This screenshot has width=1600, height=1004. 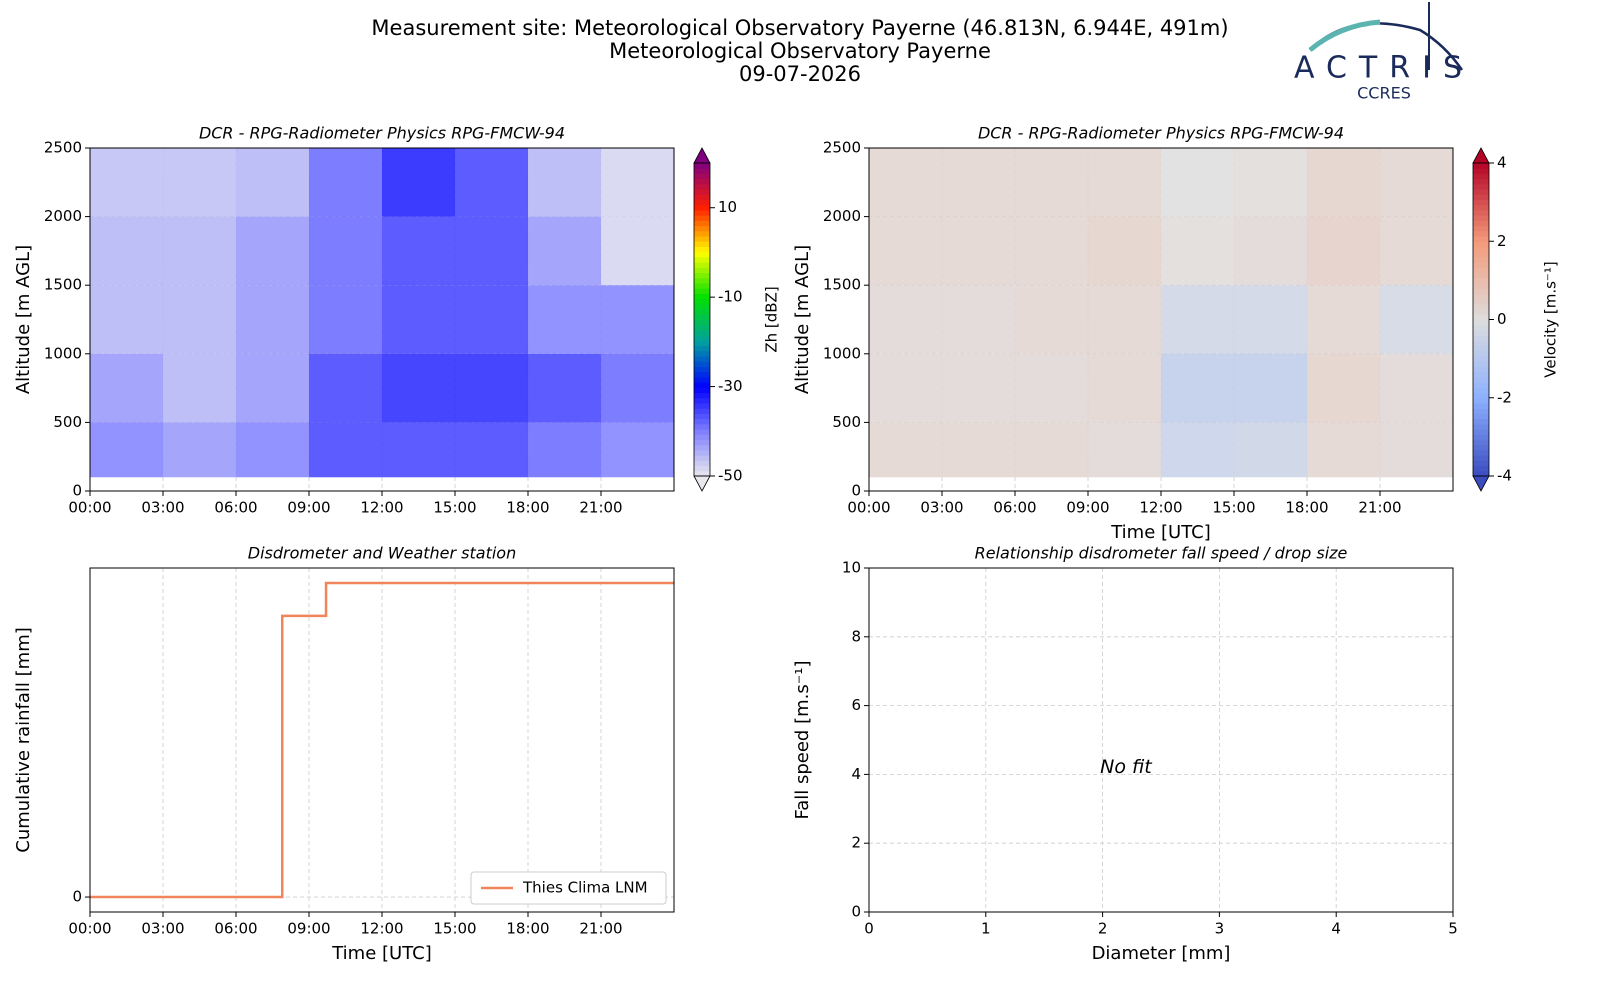 I want to click on logo-arc, so click(x=1344, y=35).